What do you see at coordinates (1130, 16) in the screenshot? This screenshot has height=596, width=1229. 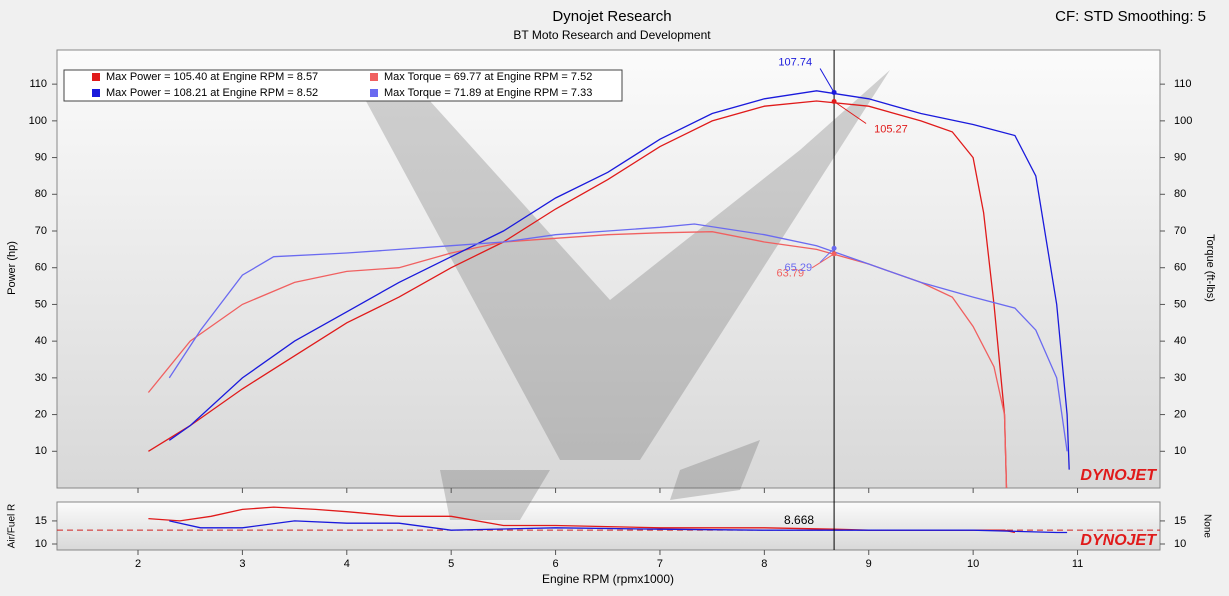 I see `settings-note: CF: STD Smoothing: 5` at bounding box center [1130, 16].